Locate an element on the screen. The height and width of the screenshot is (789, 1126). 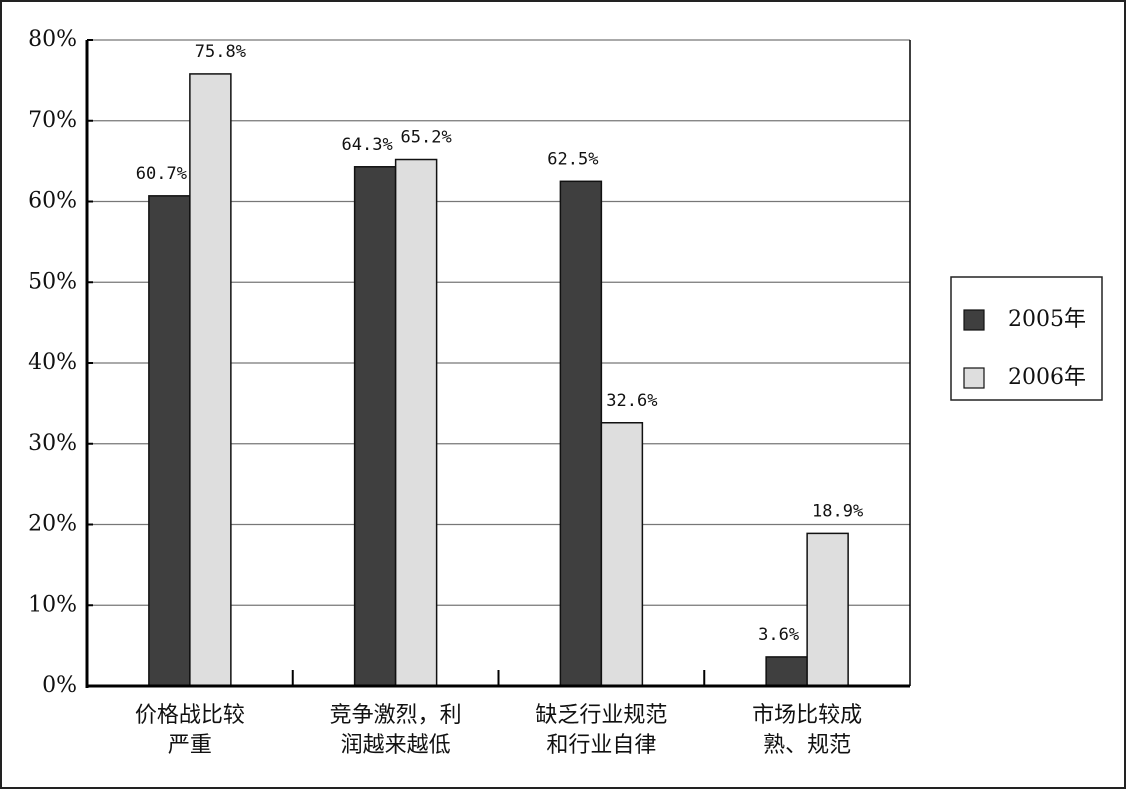
value-label: 32.6% is located at coordinates (631, 401).